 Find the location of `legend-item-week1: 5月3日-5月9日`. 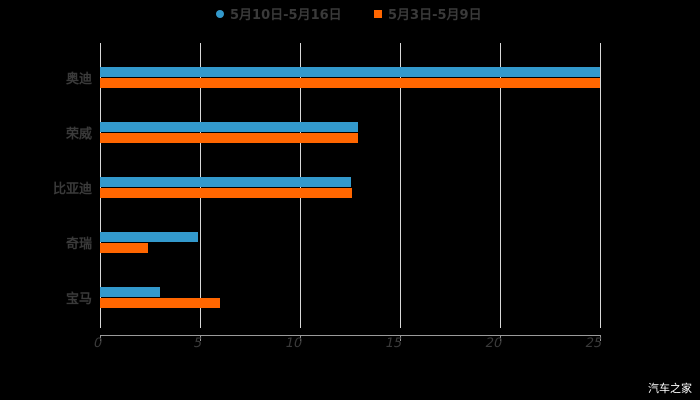

legend-item-week1: 5月3日-5月9日 is located at coordinates (428, 13).